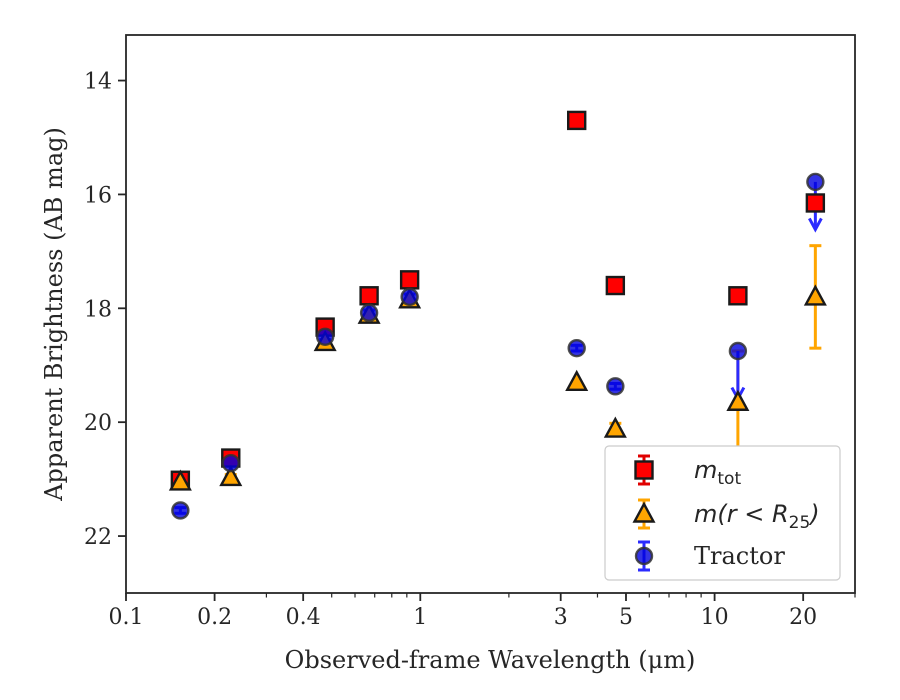 The width and height of the screenshot is (900, 700). What do you see at coordinates (739, 556) in the screenshot?
I see `legend-label-circle: Tractor` at bounding box center [739, 556].